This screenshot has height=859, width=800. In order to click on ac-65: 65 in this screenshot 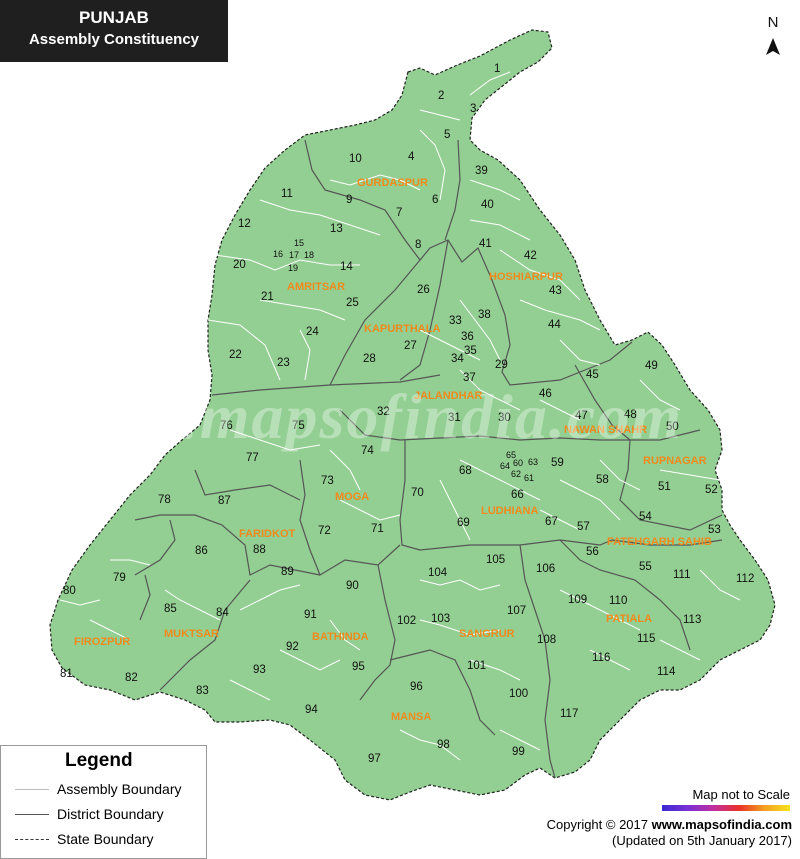, I will do `click(511, 455)`.